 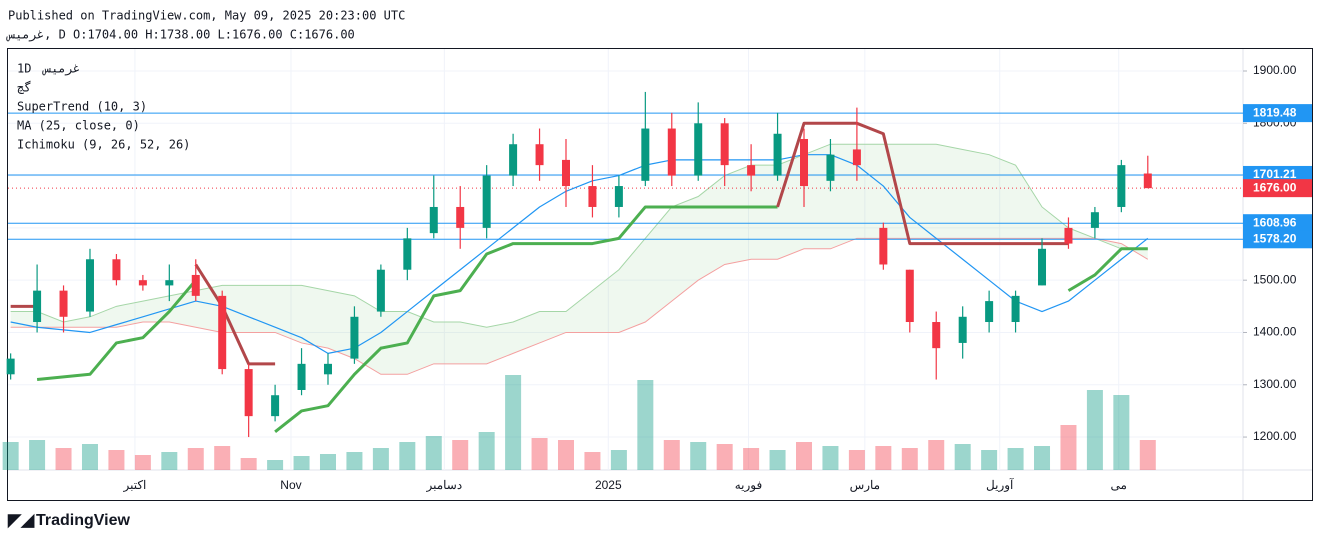 I want to click on x-tick-label: 2025, so click(x=608, y=485).